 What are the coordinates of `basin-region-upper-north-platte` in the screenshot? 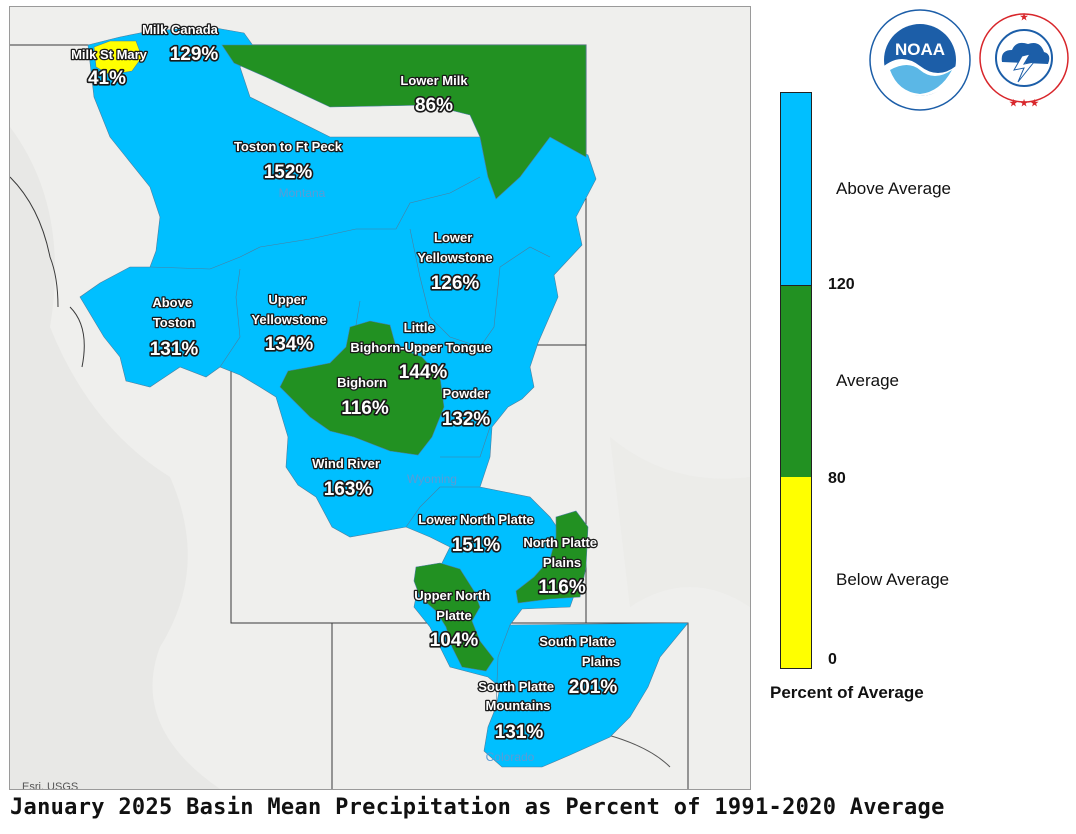 It's located at (454, 617).